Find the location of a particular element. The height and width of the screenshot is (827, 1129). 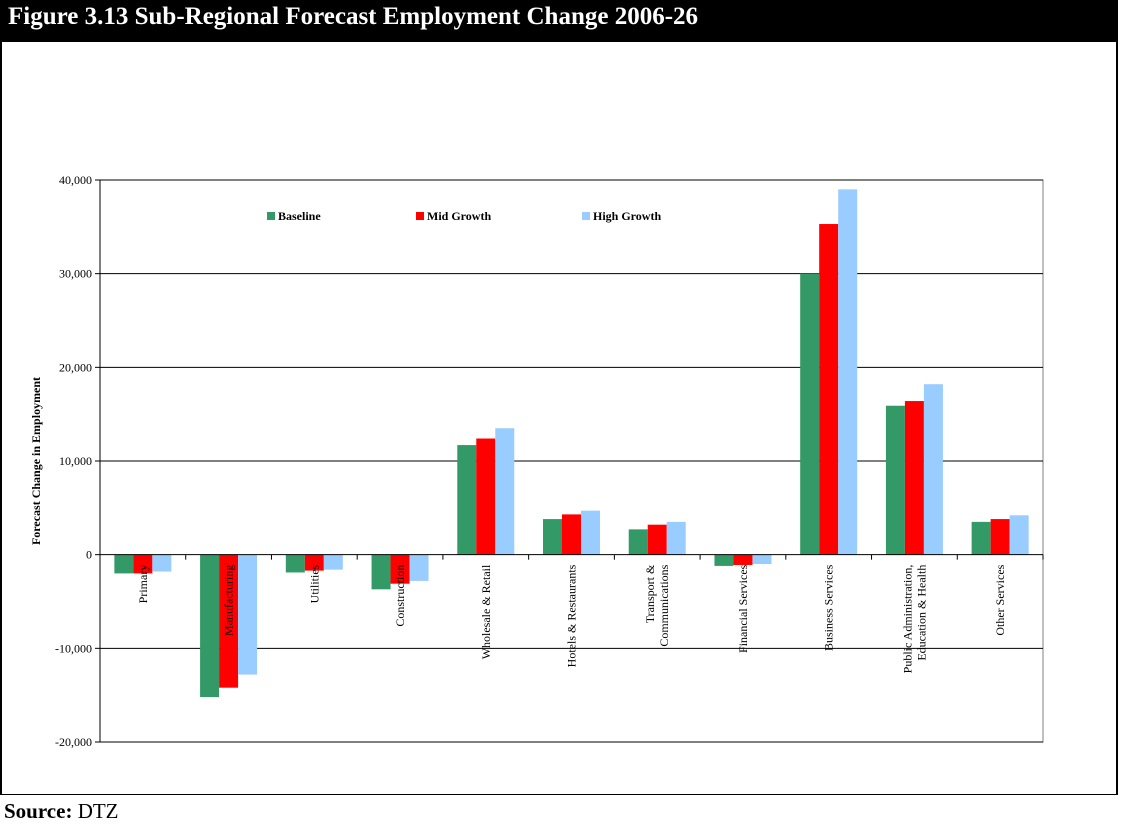

y-tick-label: 30,000 is located at coordinates (75, 274).